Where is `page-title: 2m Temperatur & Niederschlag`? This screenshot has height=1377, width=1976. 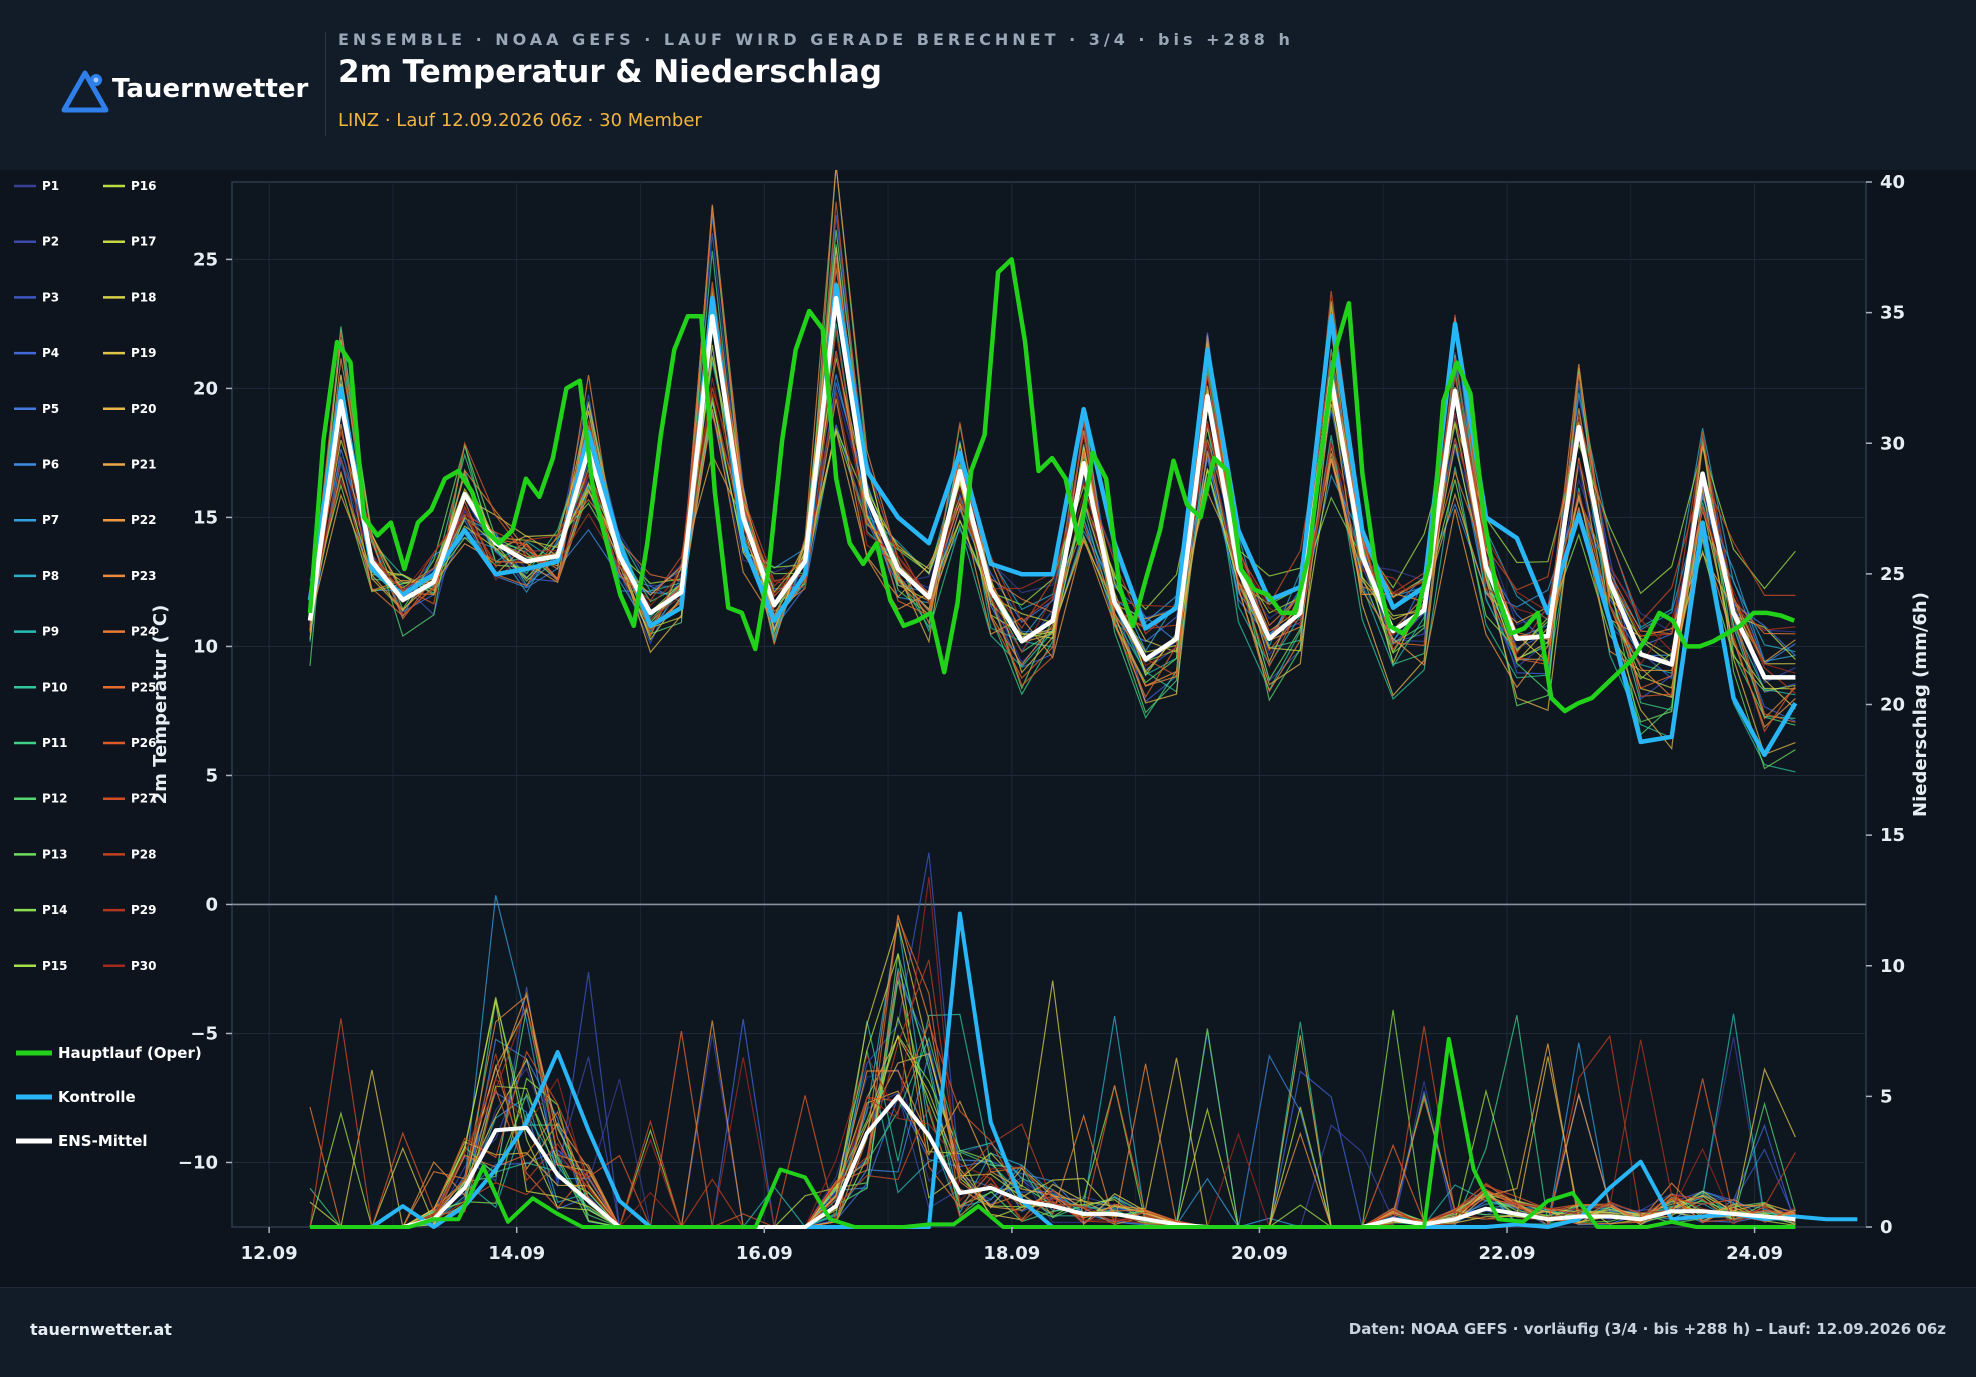
page-title: 2m Temperatur & Niederschlag is located at coordinates (610, 72).